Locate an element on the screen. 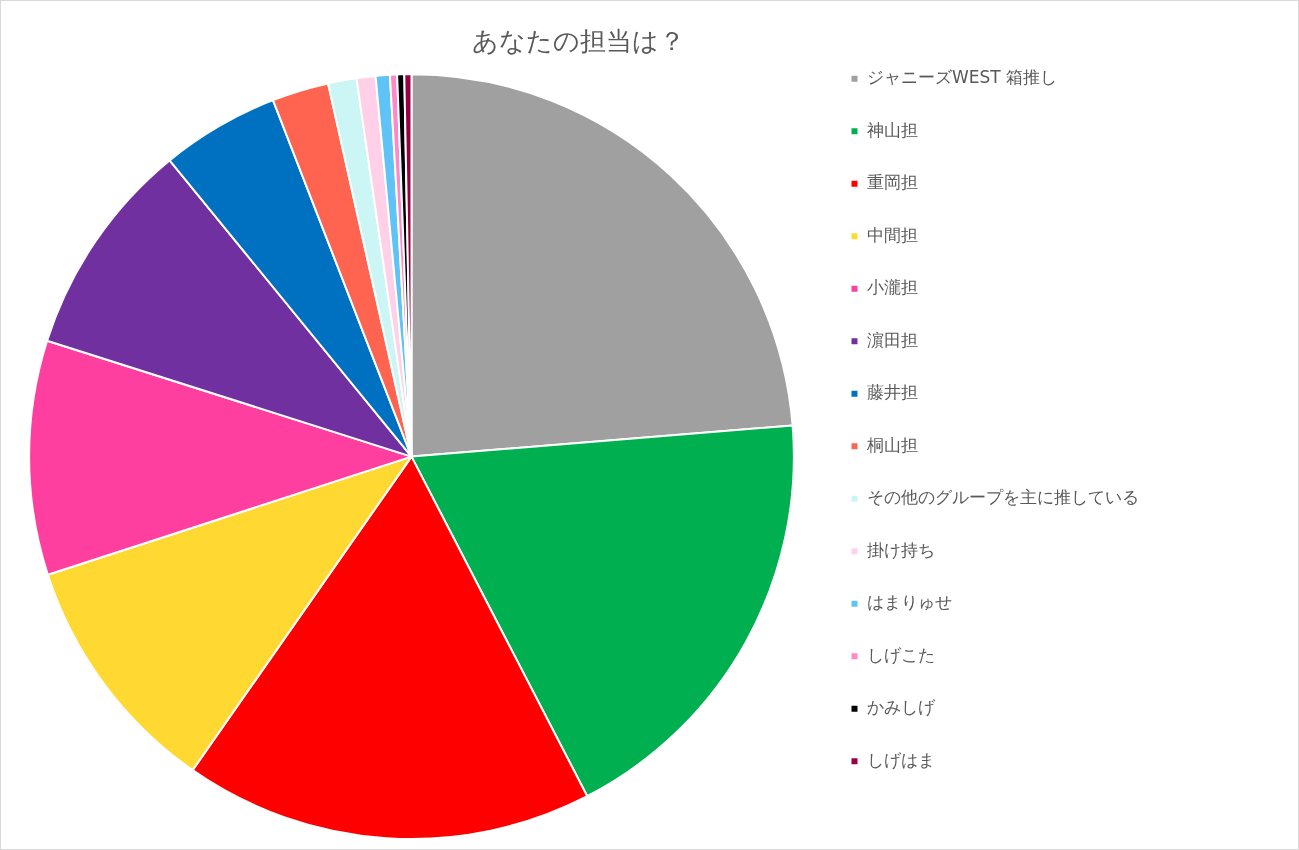  legend-label: その他のグループを主に推している is located at coordinates (1003, 497).